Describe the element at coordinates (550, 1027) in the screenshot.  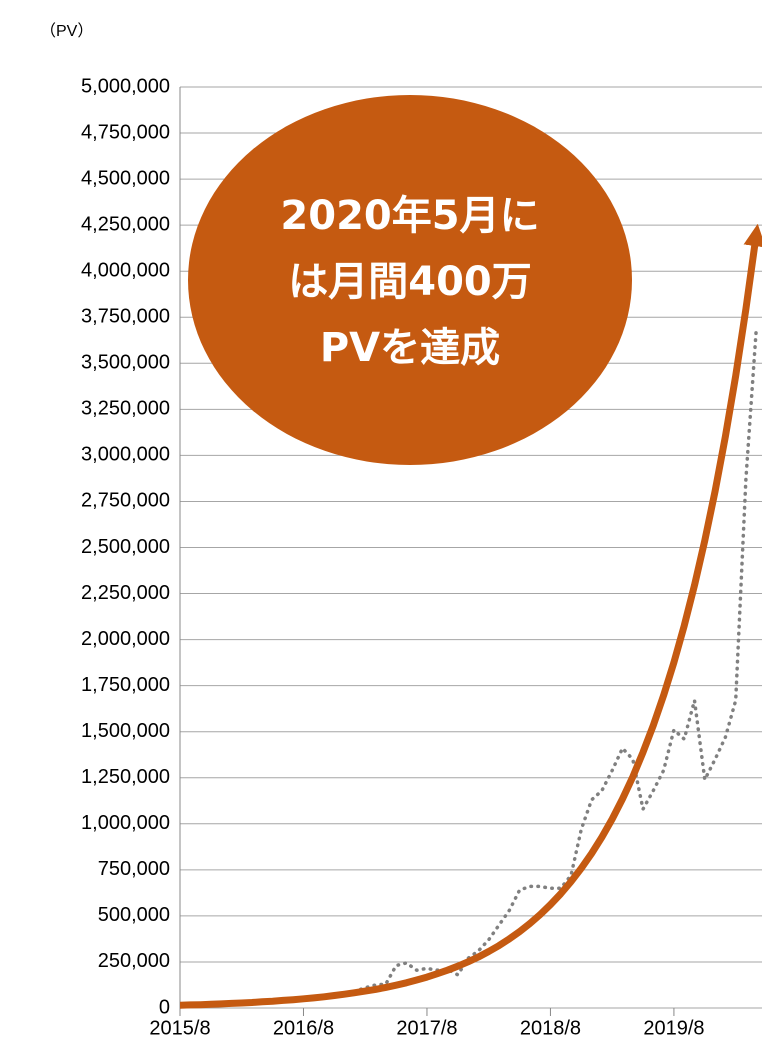
I see `x-tick-label: 2018/8` at that location.